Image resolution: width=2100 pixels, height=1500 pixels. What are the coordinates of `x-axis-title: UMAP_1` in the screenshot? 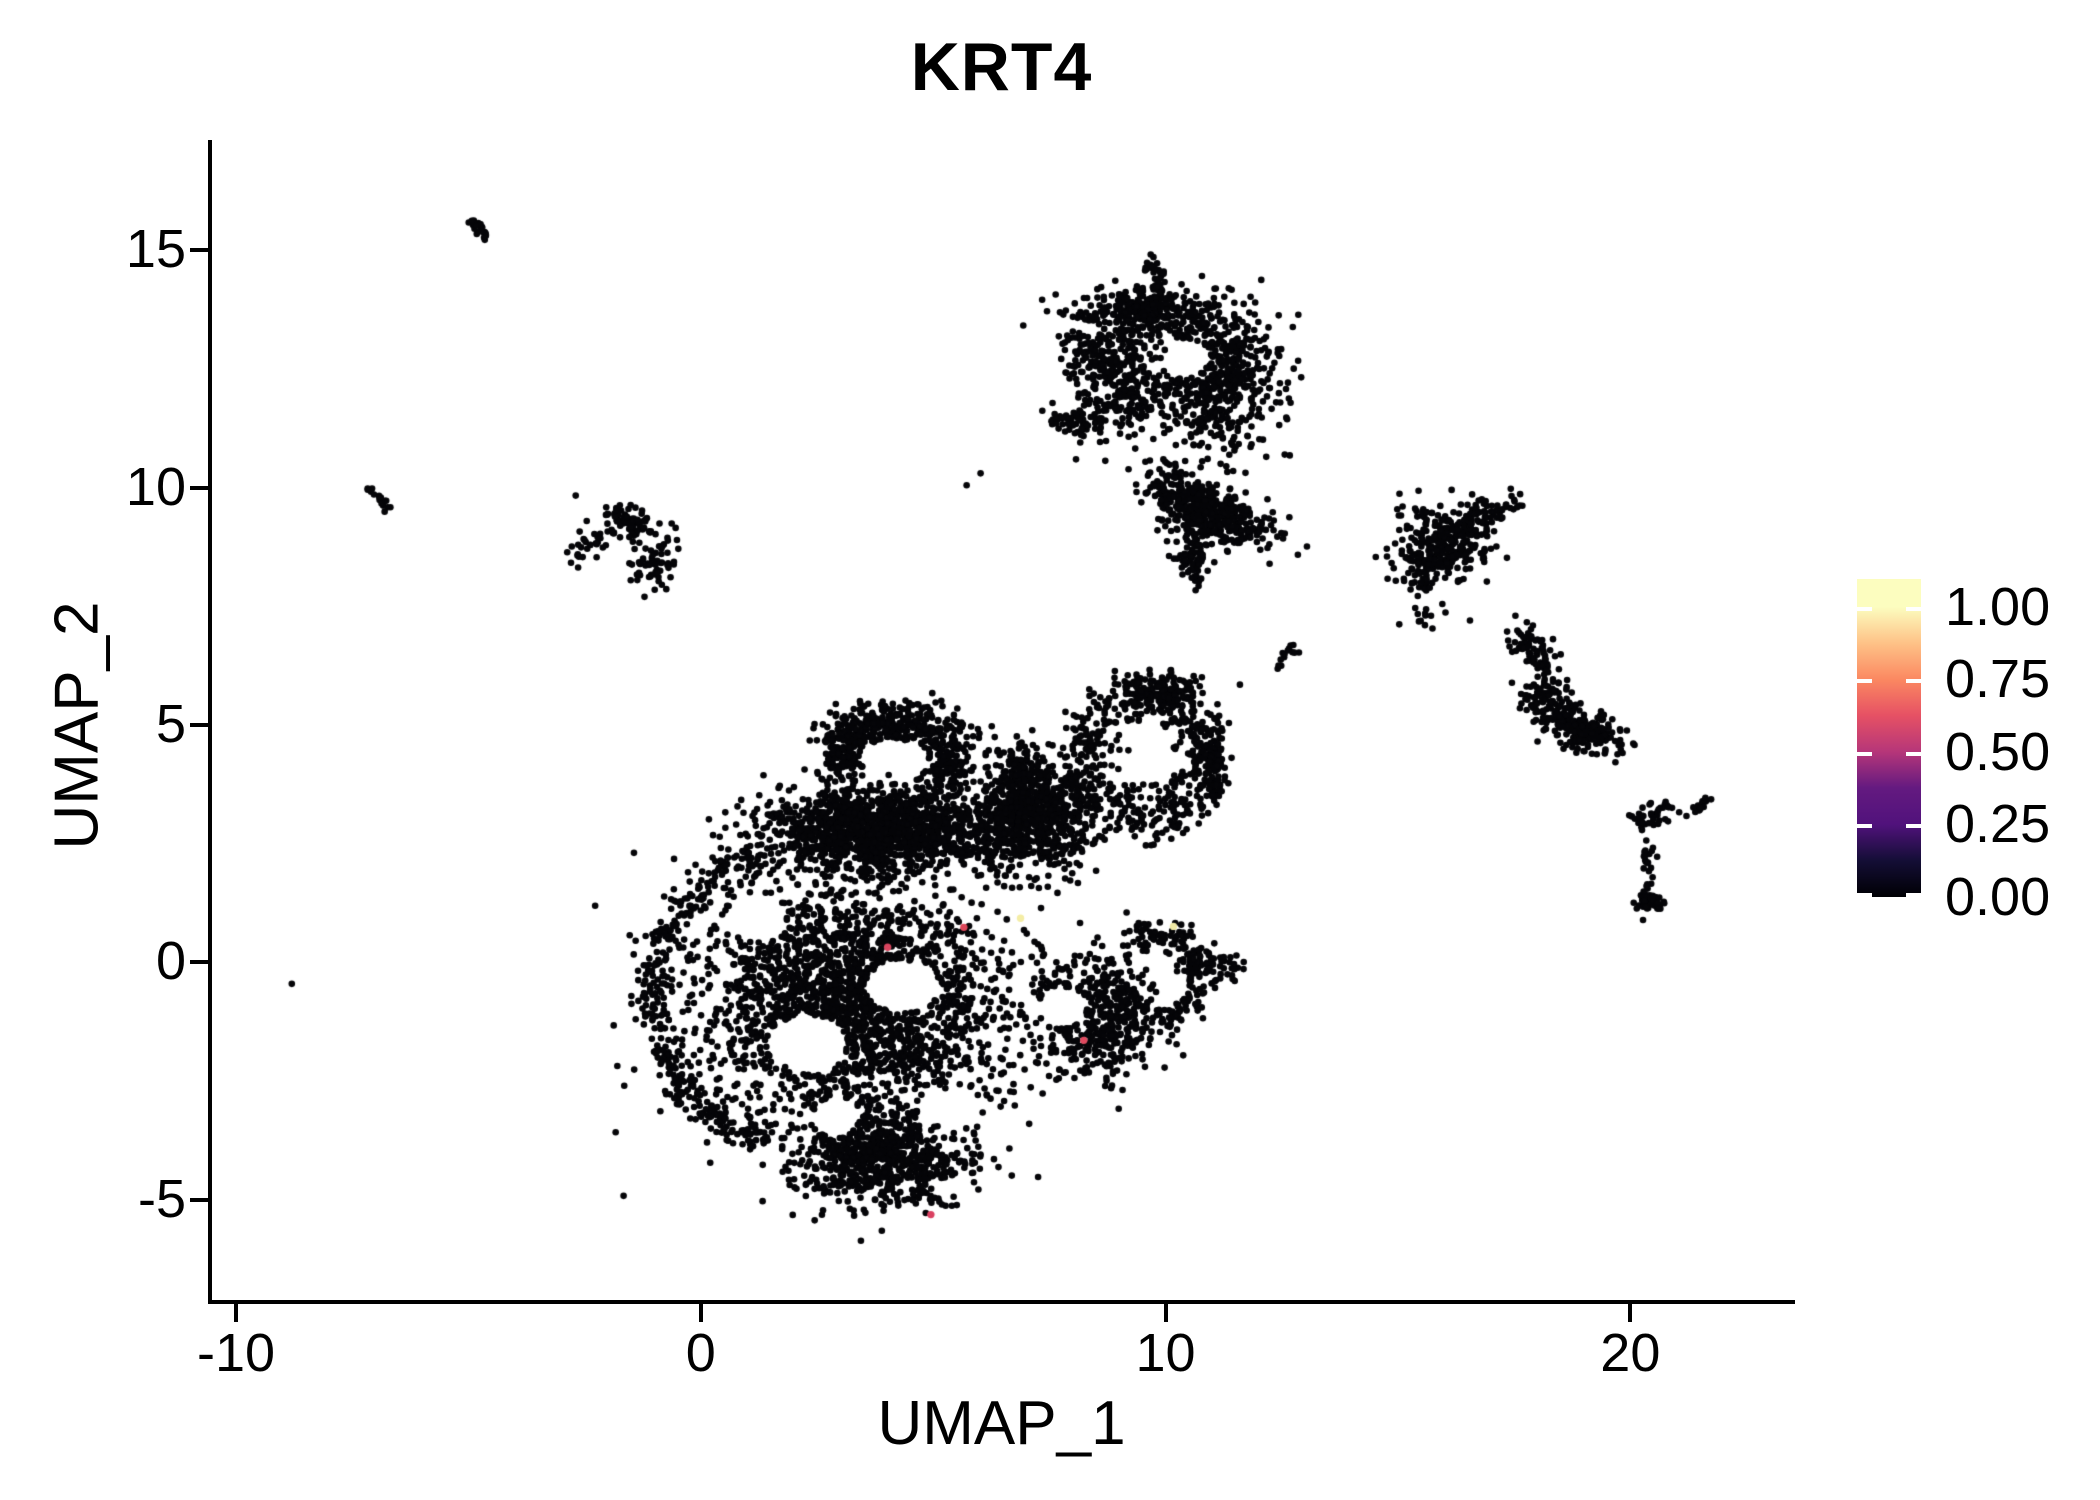 It's located at (1001, 1423).